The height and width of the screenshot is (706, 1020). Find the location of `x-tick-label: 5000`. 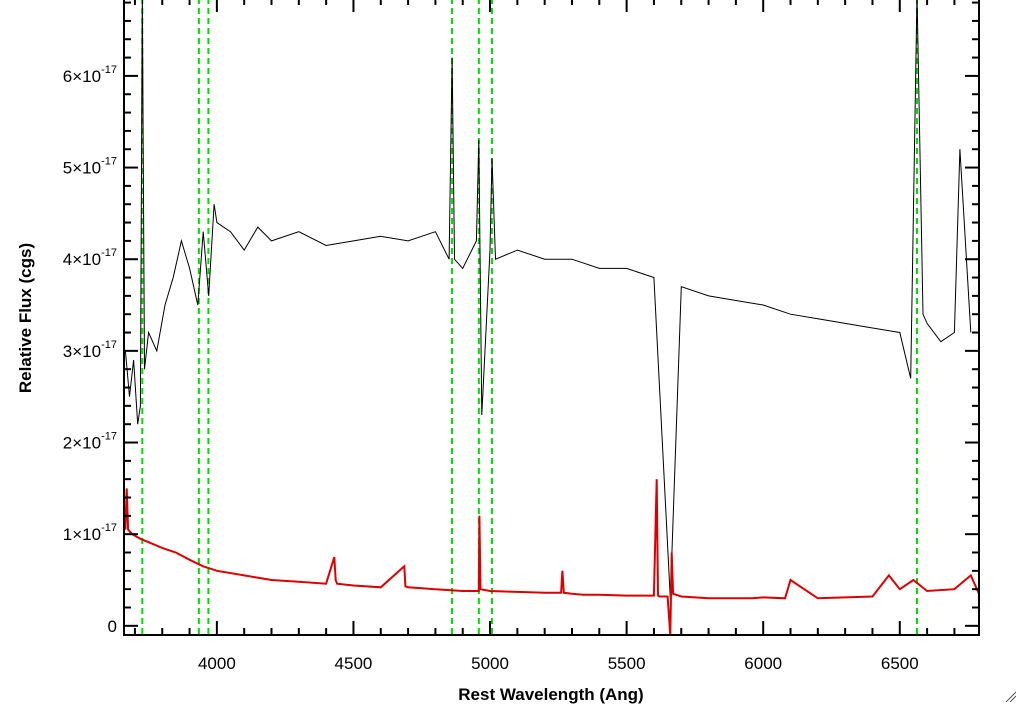

x-tick-label: 5000 is located at coordinates (490, 663).